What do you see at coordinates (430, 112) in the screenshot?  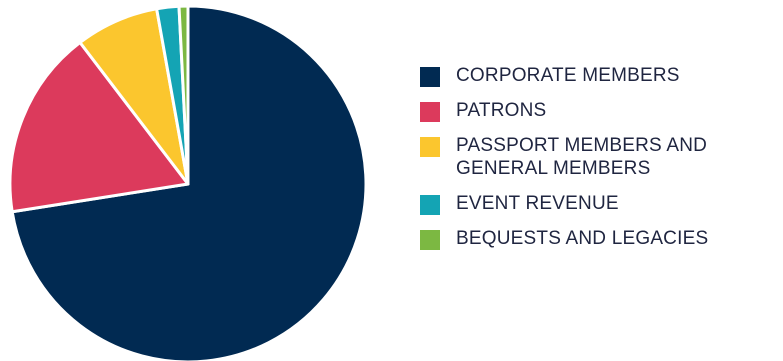 I see `legend-swatch-patrons` at bounding box center [430, 112].